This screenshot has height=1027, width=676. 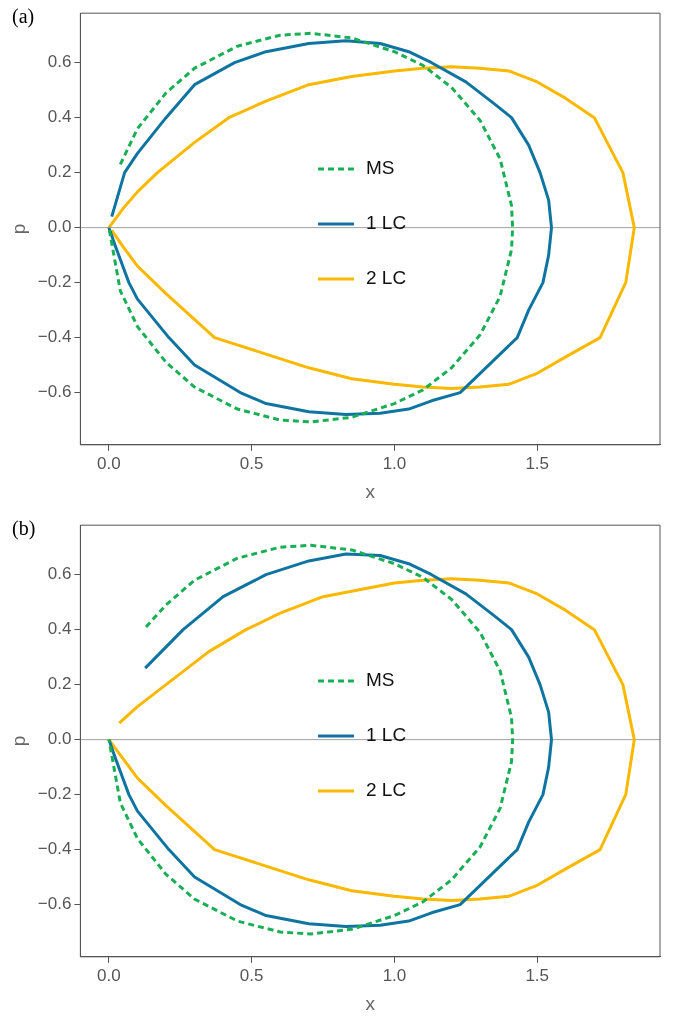 I want to click on chart-title: (b), so click(x=24, y=529).